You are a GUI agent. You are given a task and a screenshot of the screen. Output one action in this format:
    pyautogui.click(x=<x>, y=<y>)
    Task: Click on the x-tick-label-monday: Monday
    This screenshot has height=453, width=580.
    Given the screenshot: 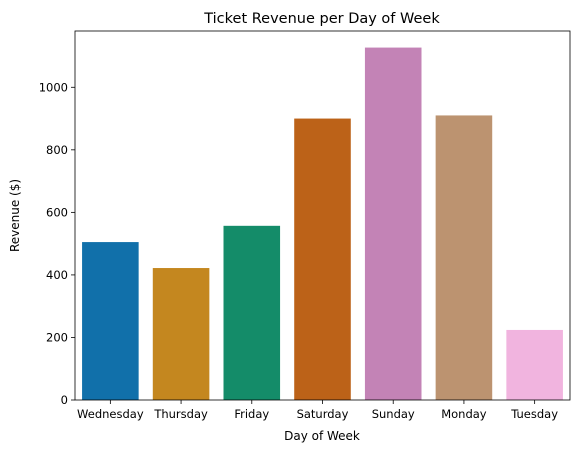 What is the action you would take?
    pyautogui.click(x=464, y=414)
    